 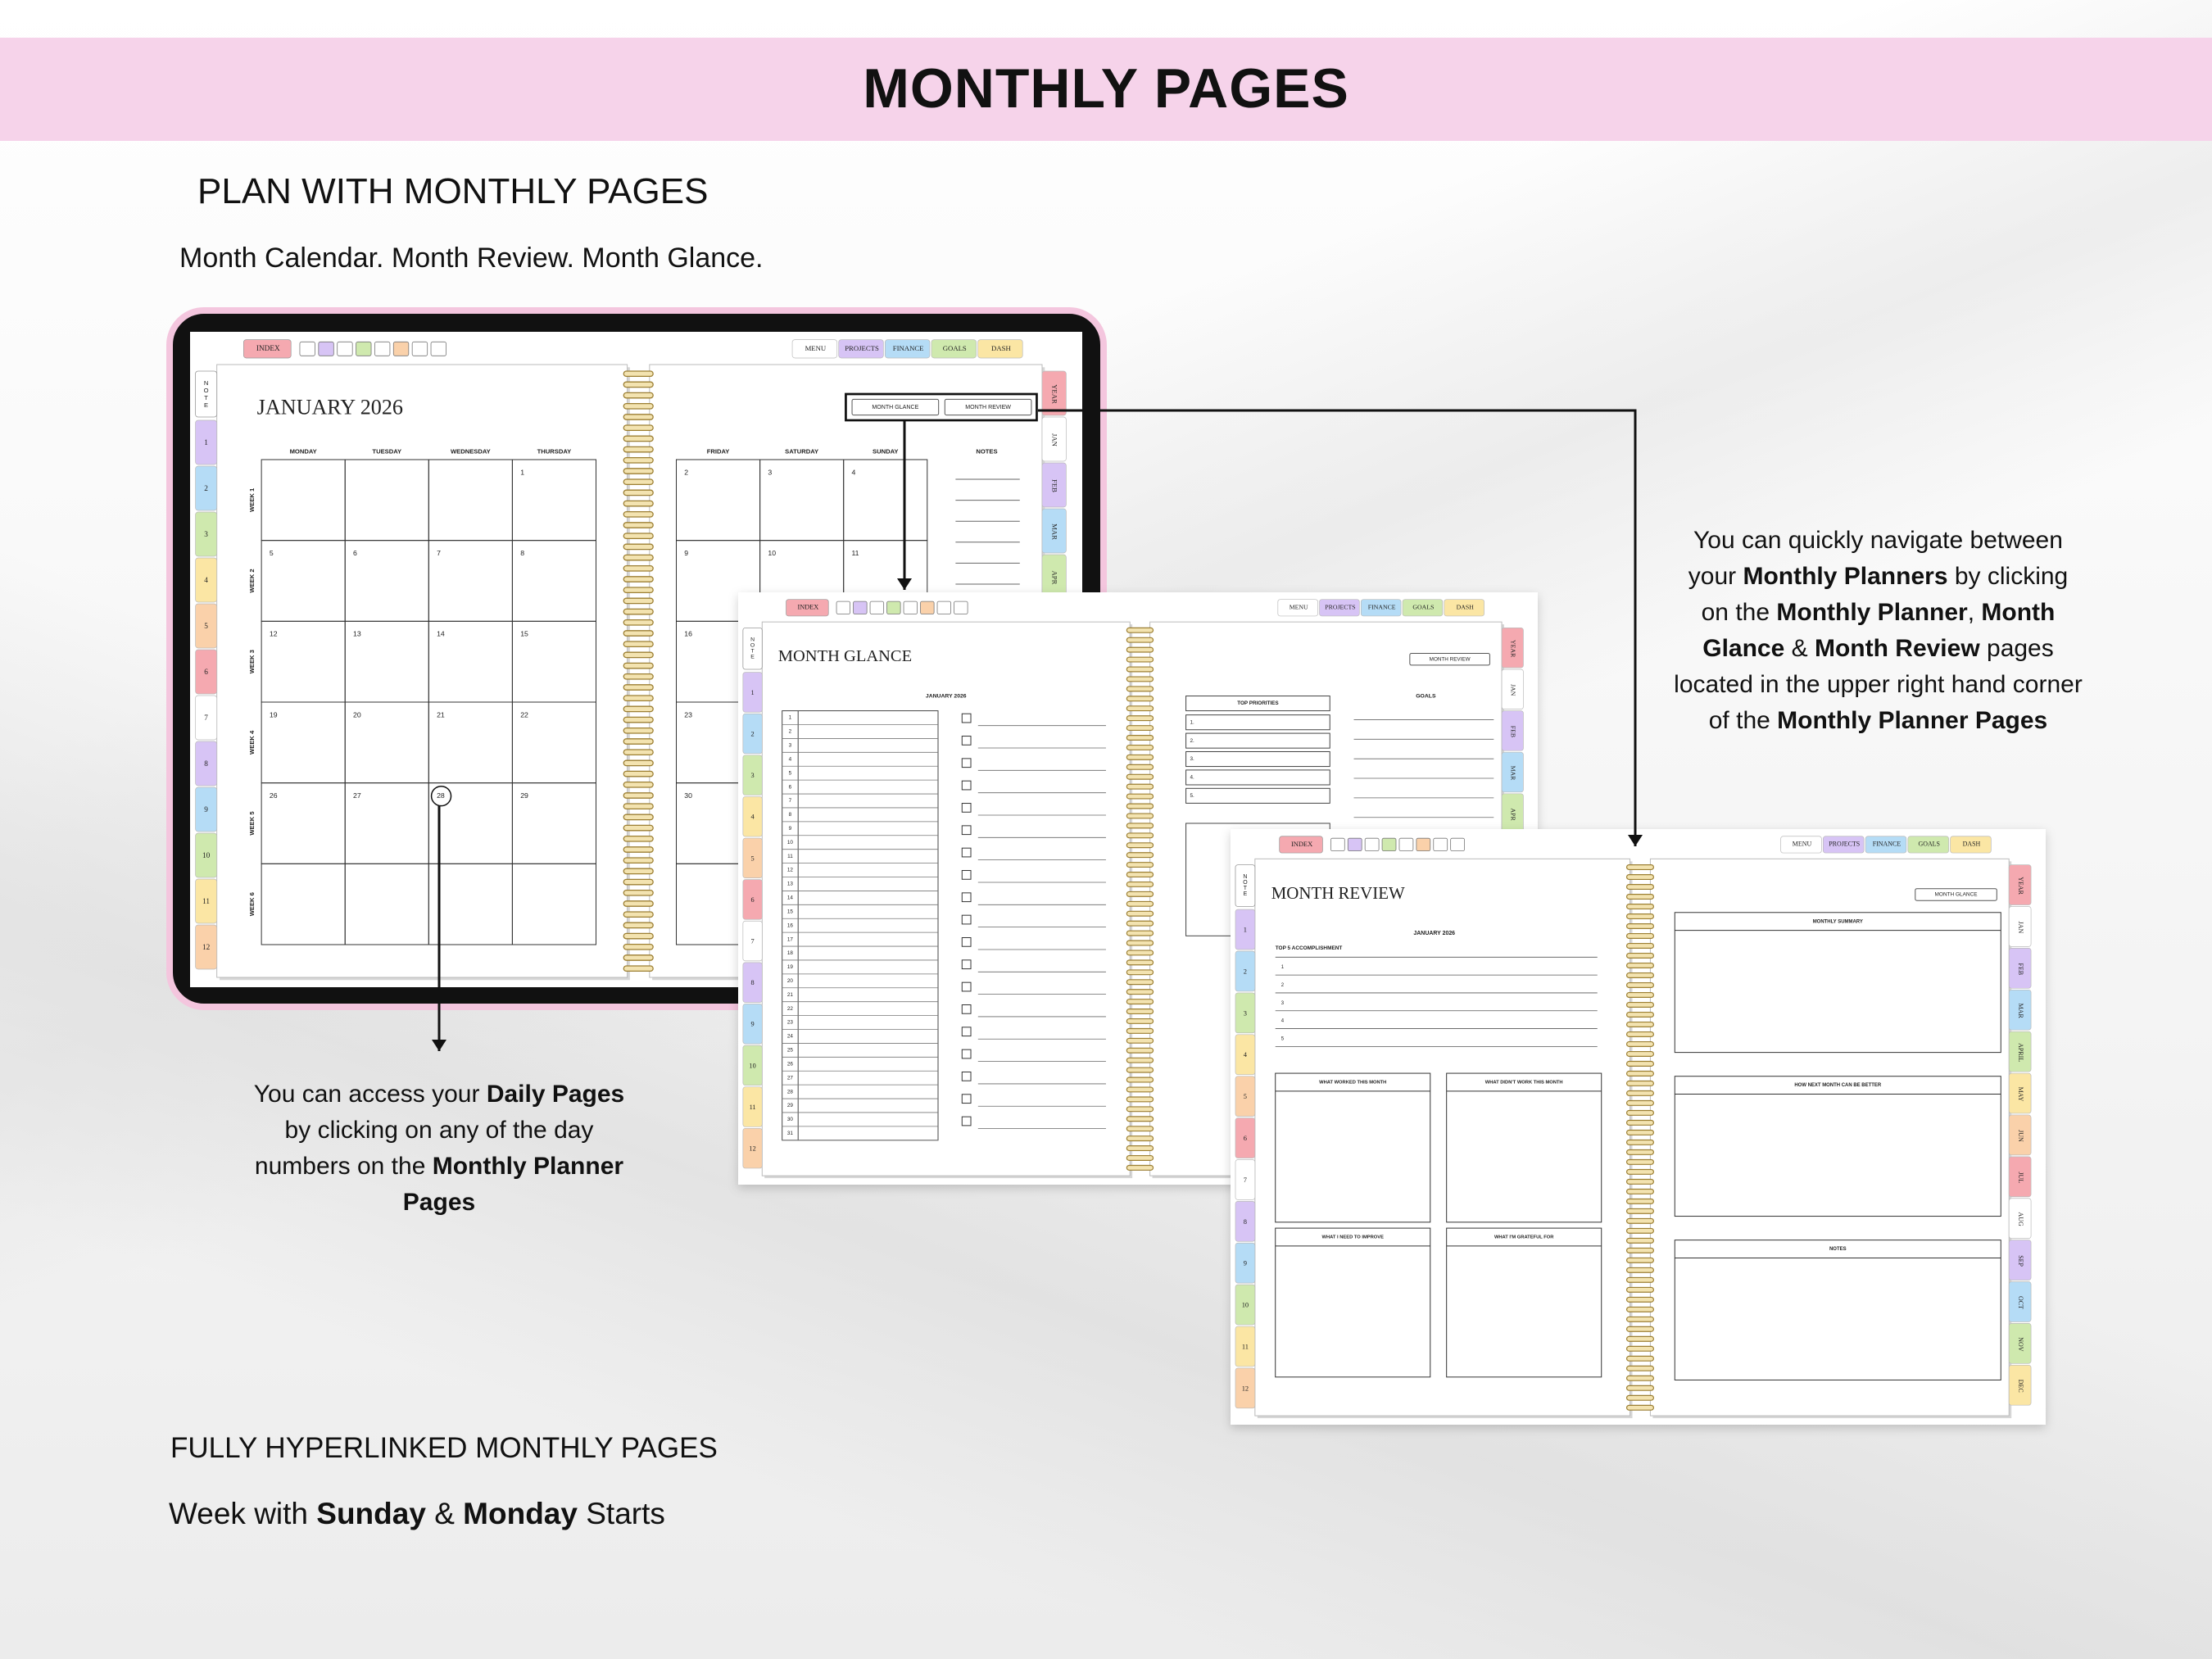 I want to click on glance-row-number: 23, so click(x=790, y=1023).